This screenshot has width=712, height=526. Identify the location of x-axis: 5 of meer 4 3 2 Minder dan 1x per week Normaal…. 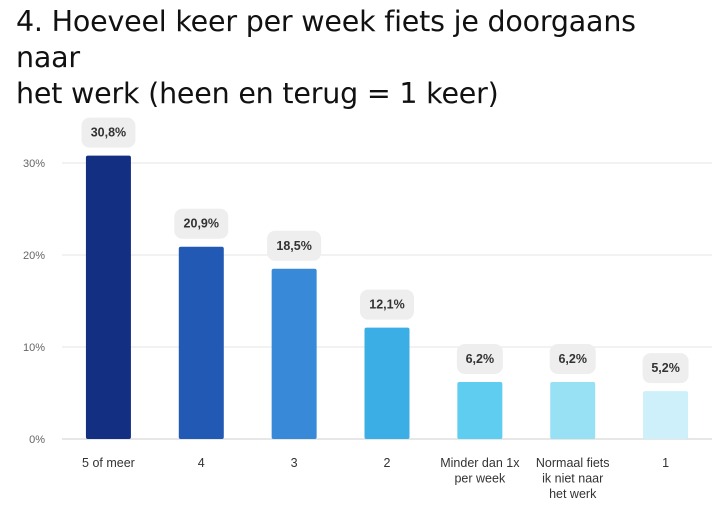
(375, 478).